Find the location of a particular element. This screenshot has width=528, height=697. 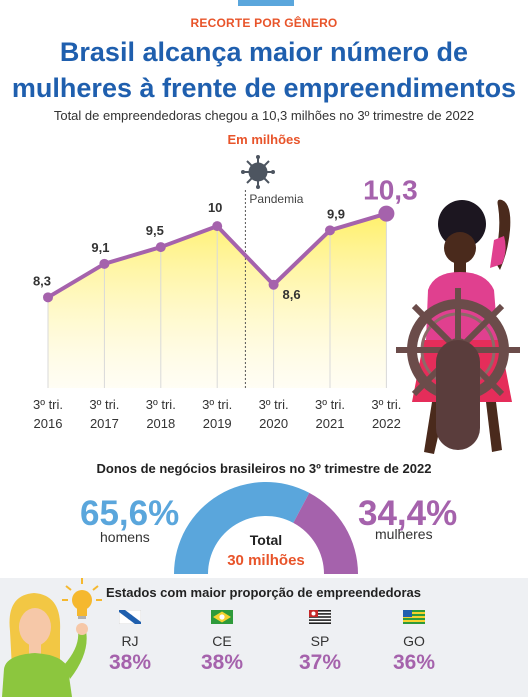

virus-icon is located at coordinates (258, 172).